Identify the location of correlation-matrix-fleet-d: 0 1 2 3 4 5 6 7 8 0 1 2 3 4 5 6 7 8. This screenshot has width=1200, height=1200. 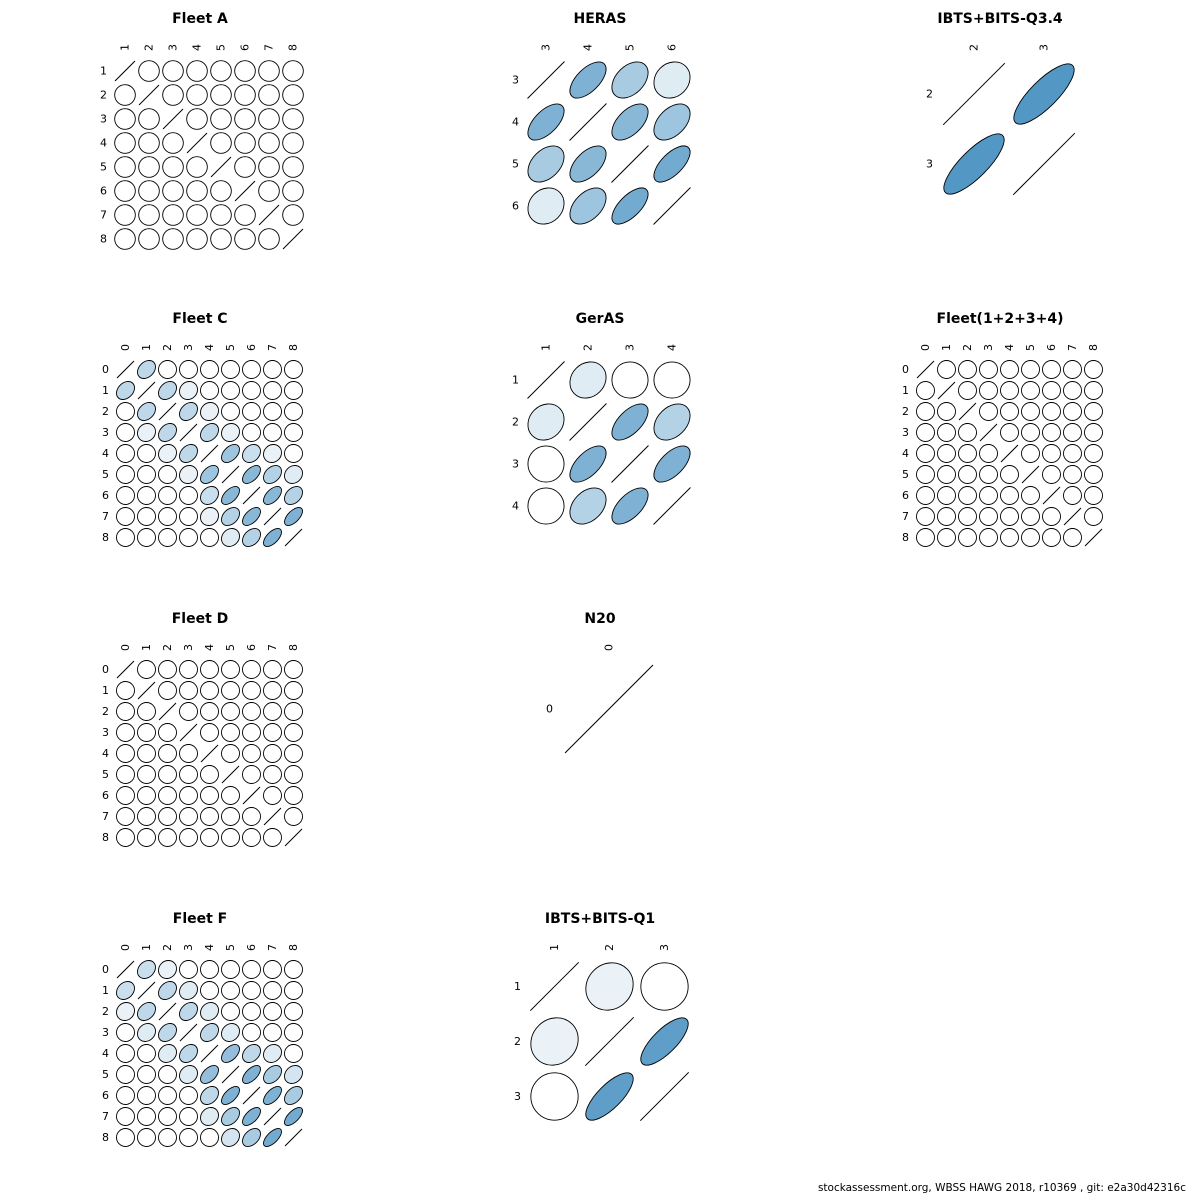
(202, 745).